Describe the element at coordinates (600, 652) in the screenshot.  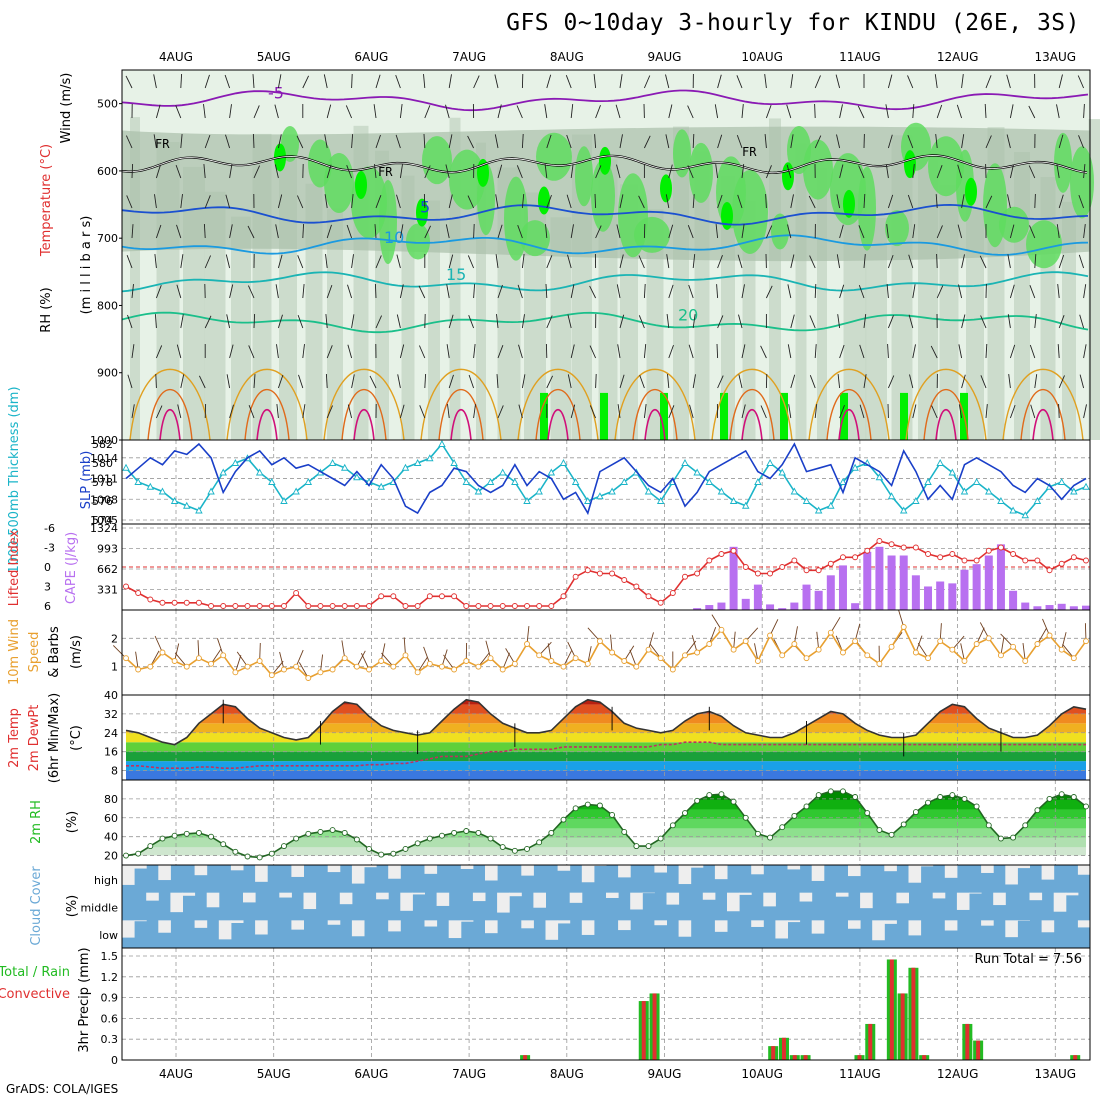
I see `wind10m-panel: 12` at that location.